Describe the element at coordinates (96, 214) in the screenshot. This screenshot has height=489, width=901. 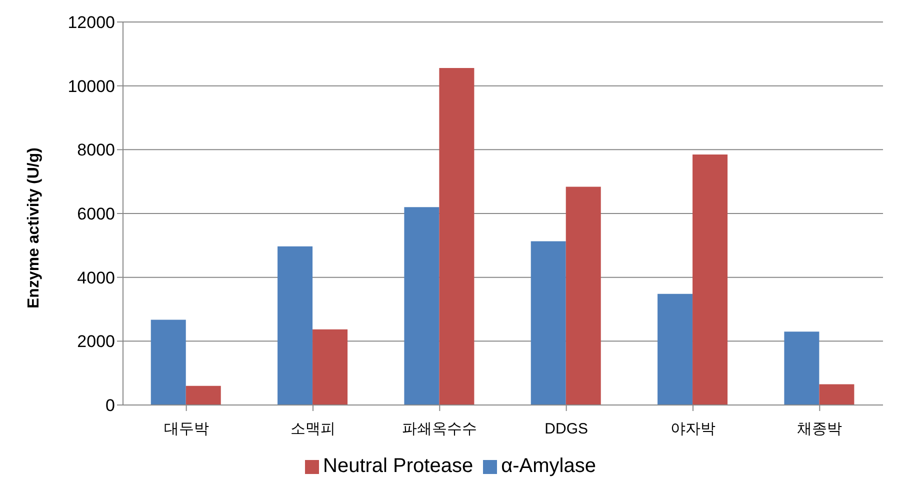
I see `y-tick-label: 6000` at that location.